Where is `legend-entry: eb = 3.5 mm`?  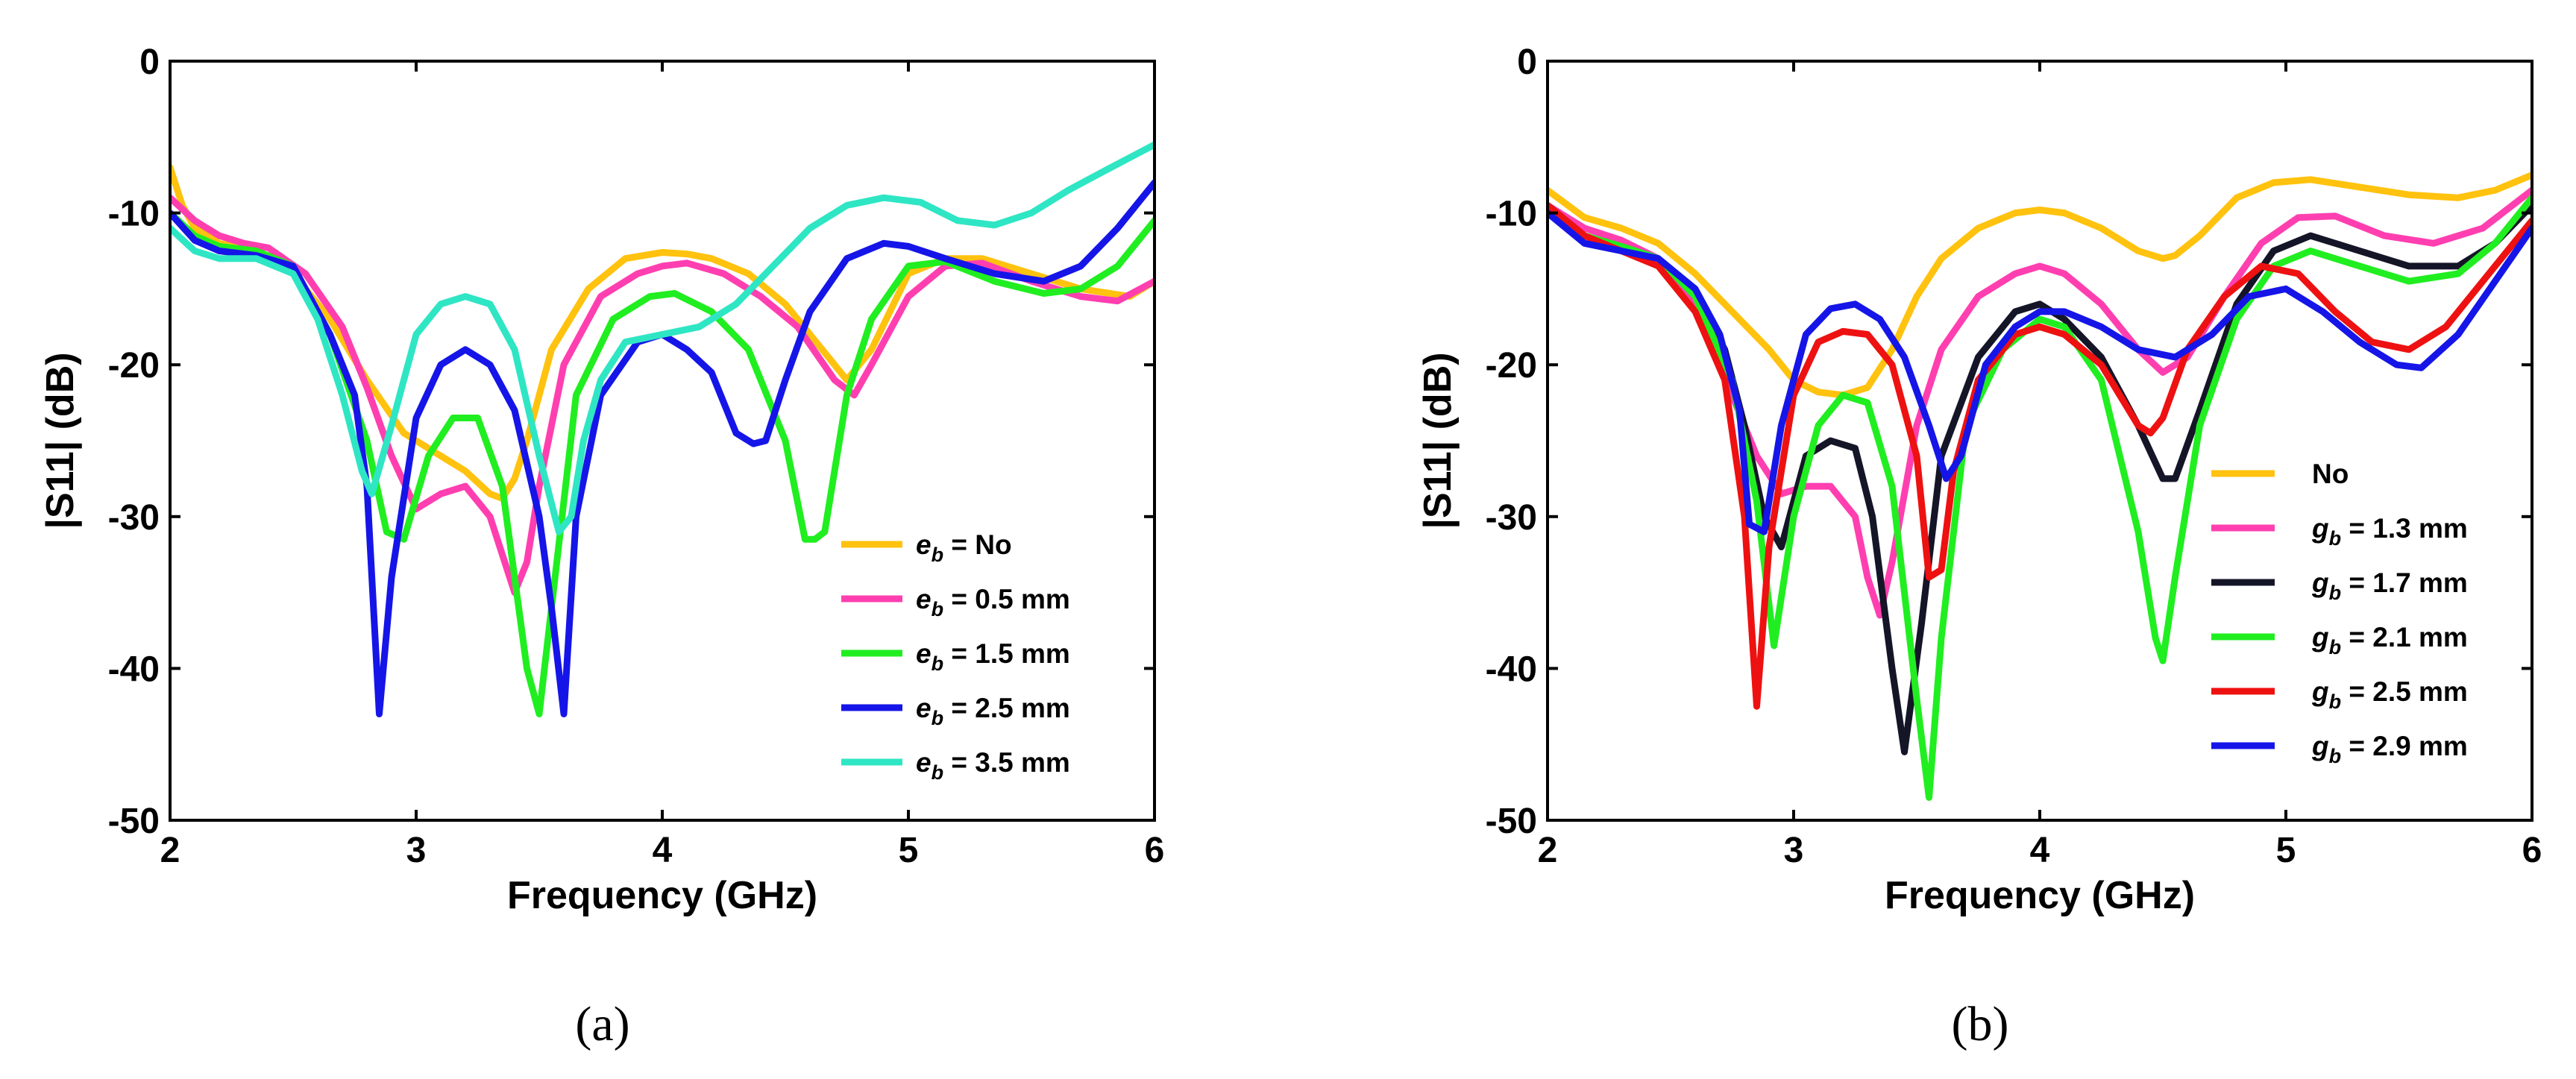 legend-entry: eb = 3.5 mm is located at coordinates (993, 765).